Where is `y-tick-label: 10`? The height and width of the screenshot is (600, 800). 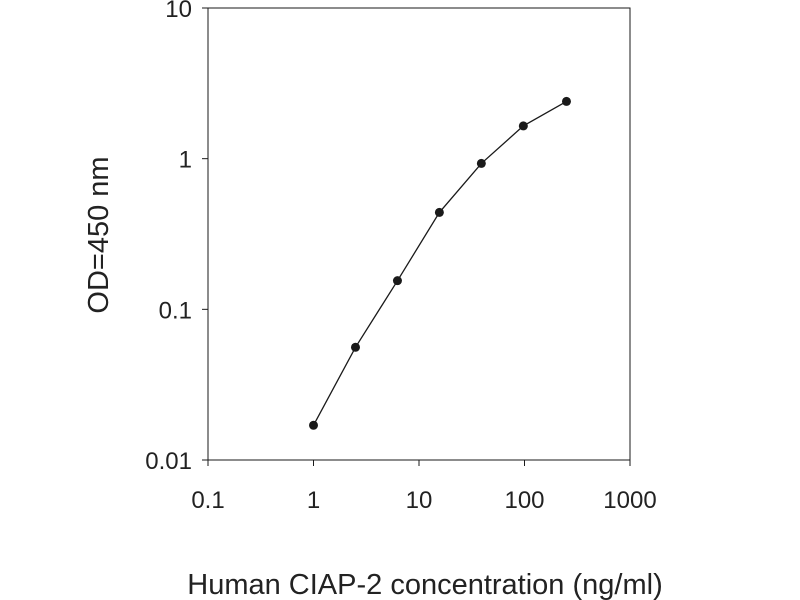 y-tick-label: 10 is located at coordinates (178, 11).